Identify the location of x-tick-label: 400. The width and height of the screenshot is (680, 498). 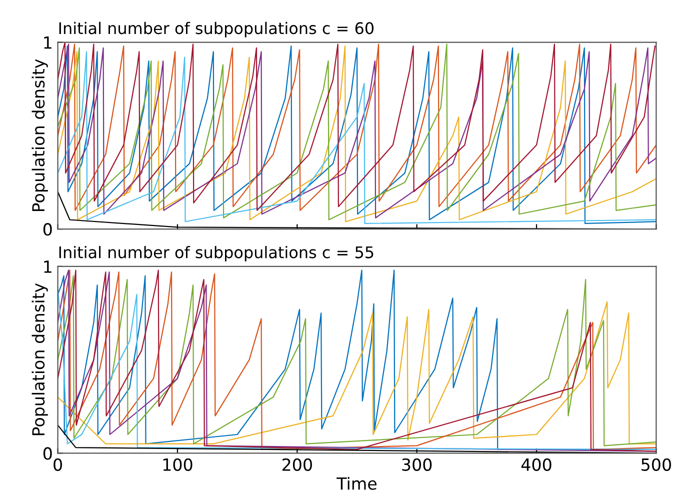
(536, 464).